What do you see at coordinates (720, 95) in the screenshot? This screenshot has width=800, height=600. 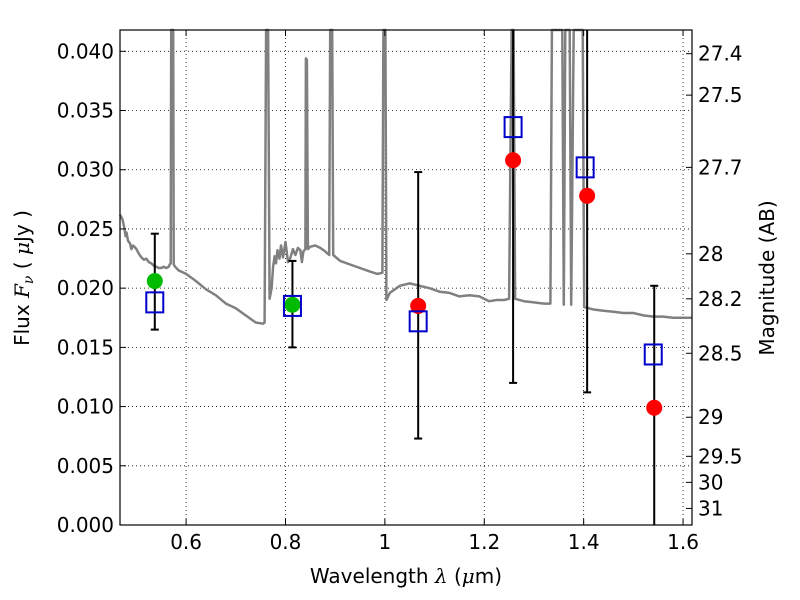 I see `y2-tick-label: 27.5` at bounding box center [720, 95].